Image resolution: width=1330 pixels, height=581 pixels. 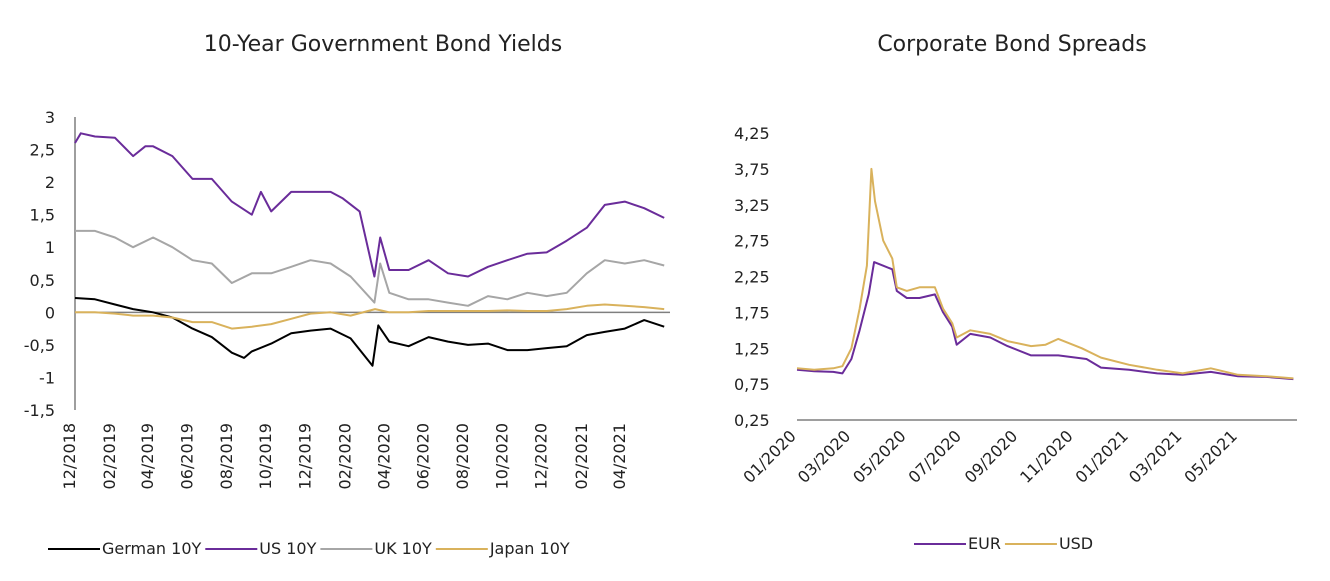 What do you see at coordinates (50, 312) in the screenshot?
I see `yields-y-tick-label: 0` at bounding box center [50, 312].